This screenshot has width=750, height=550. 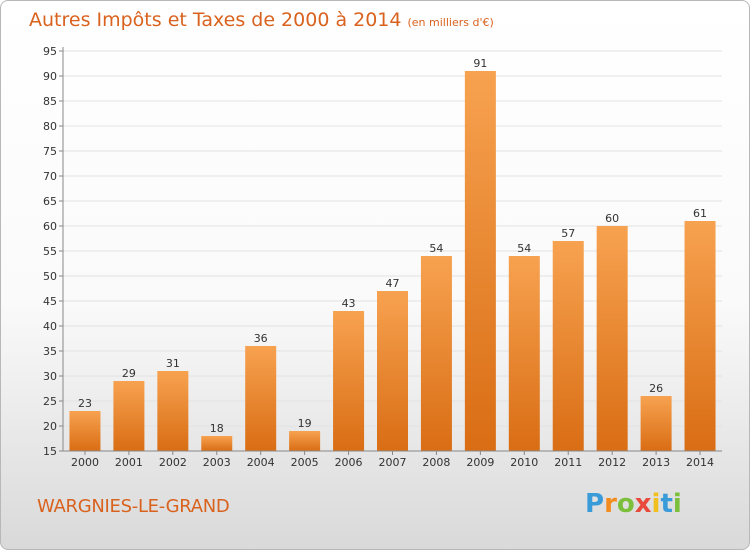 I want to click on x-tick-label: 2002, so click(x=173, y=462).